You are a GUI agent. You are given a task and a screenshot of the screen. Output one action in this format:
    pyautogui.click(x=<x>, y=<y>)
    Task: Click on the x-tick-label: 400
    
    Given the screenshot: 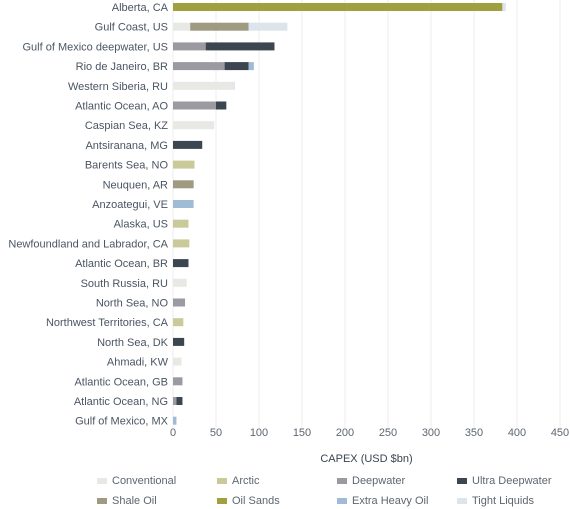 What is the action you would take?
    pyautogui.click(x=517, y=433)
    